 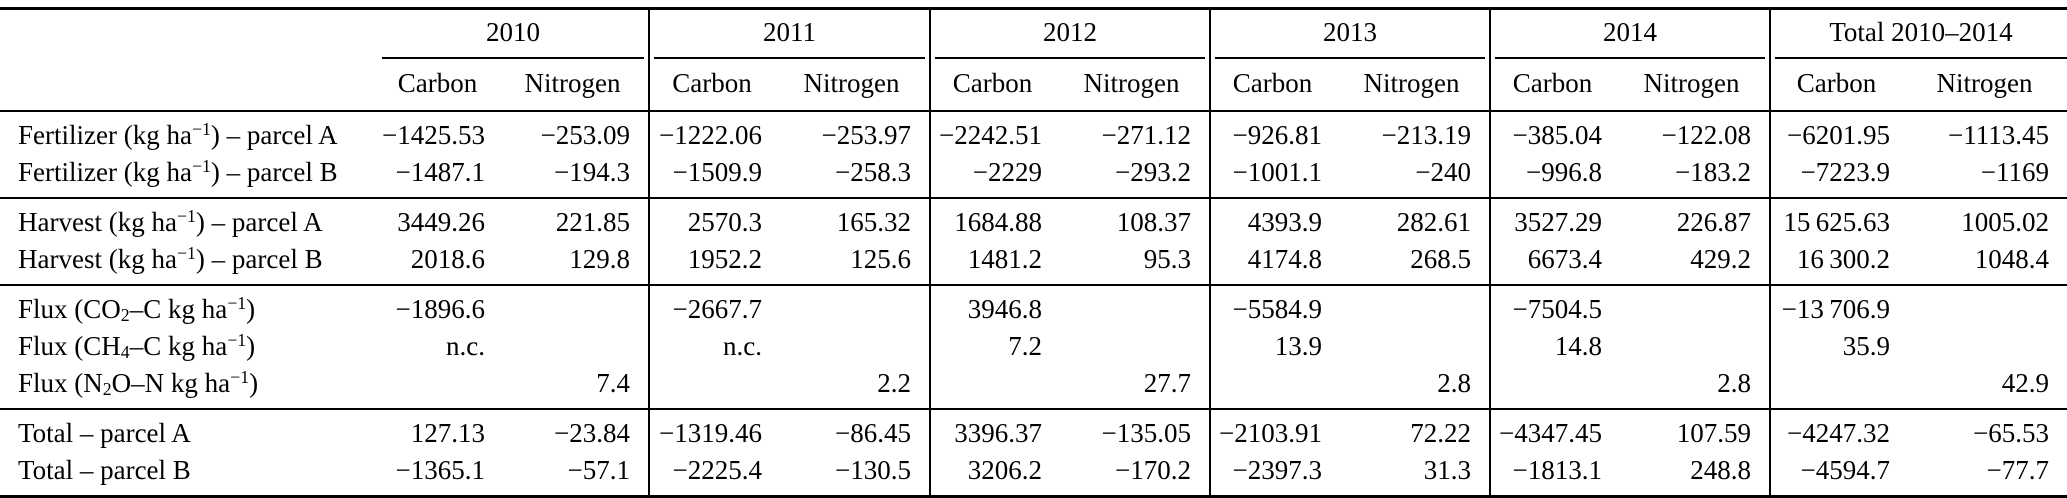 What do you see at coordinates (441, 222) in the screenshot?
I see `value-cell: 3449.26` at bounding box center [441, 222].